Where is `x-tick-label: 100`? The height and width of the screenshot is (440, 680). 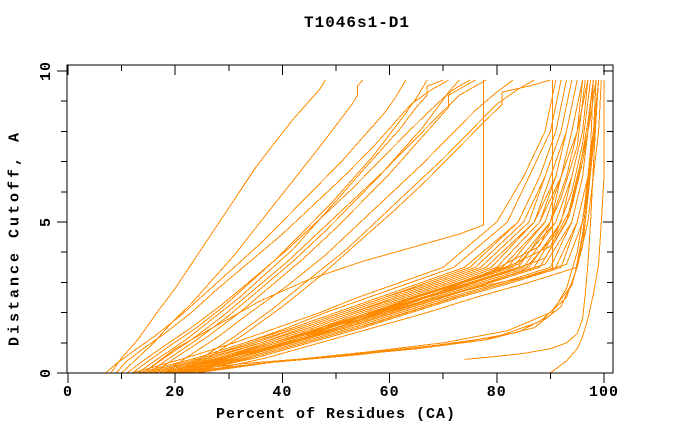 x-tick-label: 100 is located at coordinates (604, 392).